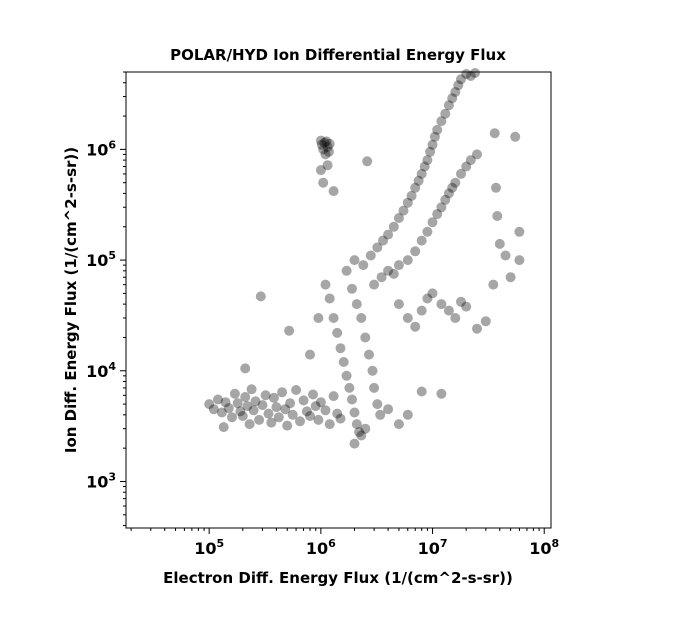  Describe the element at coordinates (71, 300) in the screenshot. I see `y-axis-label: Ion Diff. Energy Flux (1/(cm^2-s-sr))` at that location.